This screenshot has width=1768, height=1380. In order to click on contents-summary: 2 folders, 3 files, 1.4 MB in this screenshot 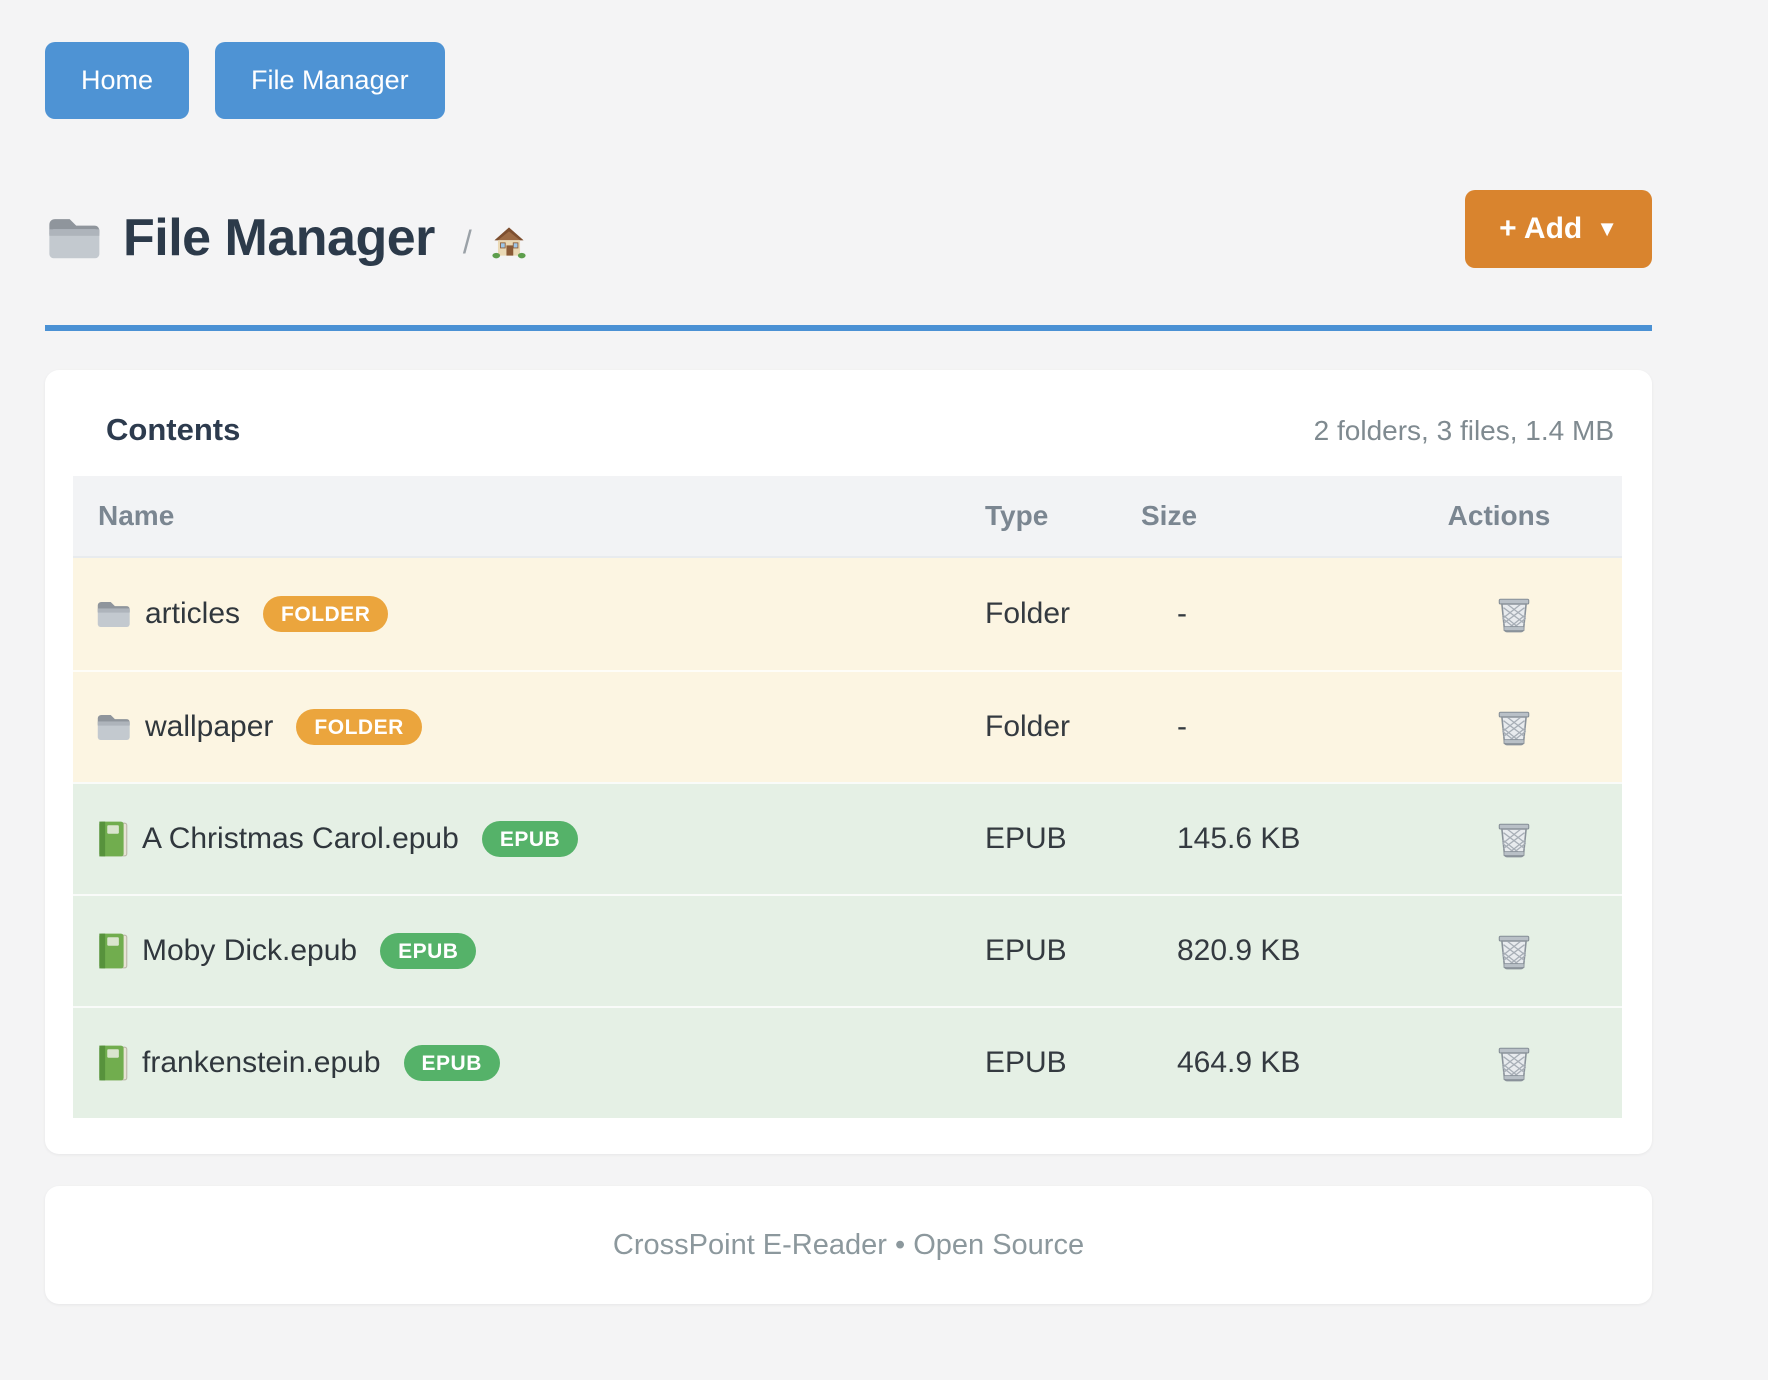, I will do `click(1463, 430)`.